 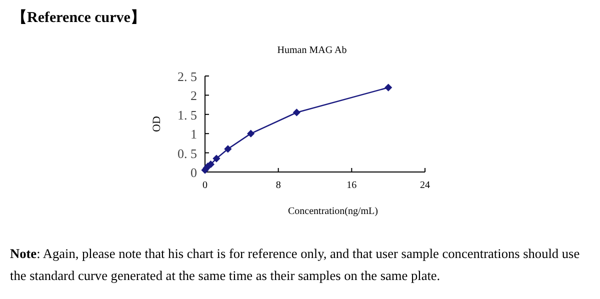 I want to click on y-tick-label: 1, so click(x=193, y=134).